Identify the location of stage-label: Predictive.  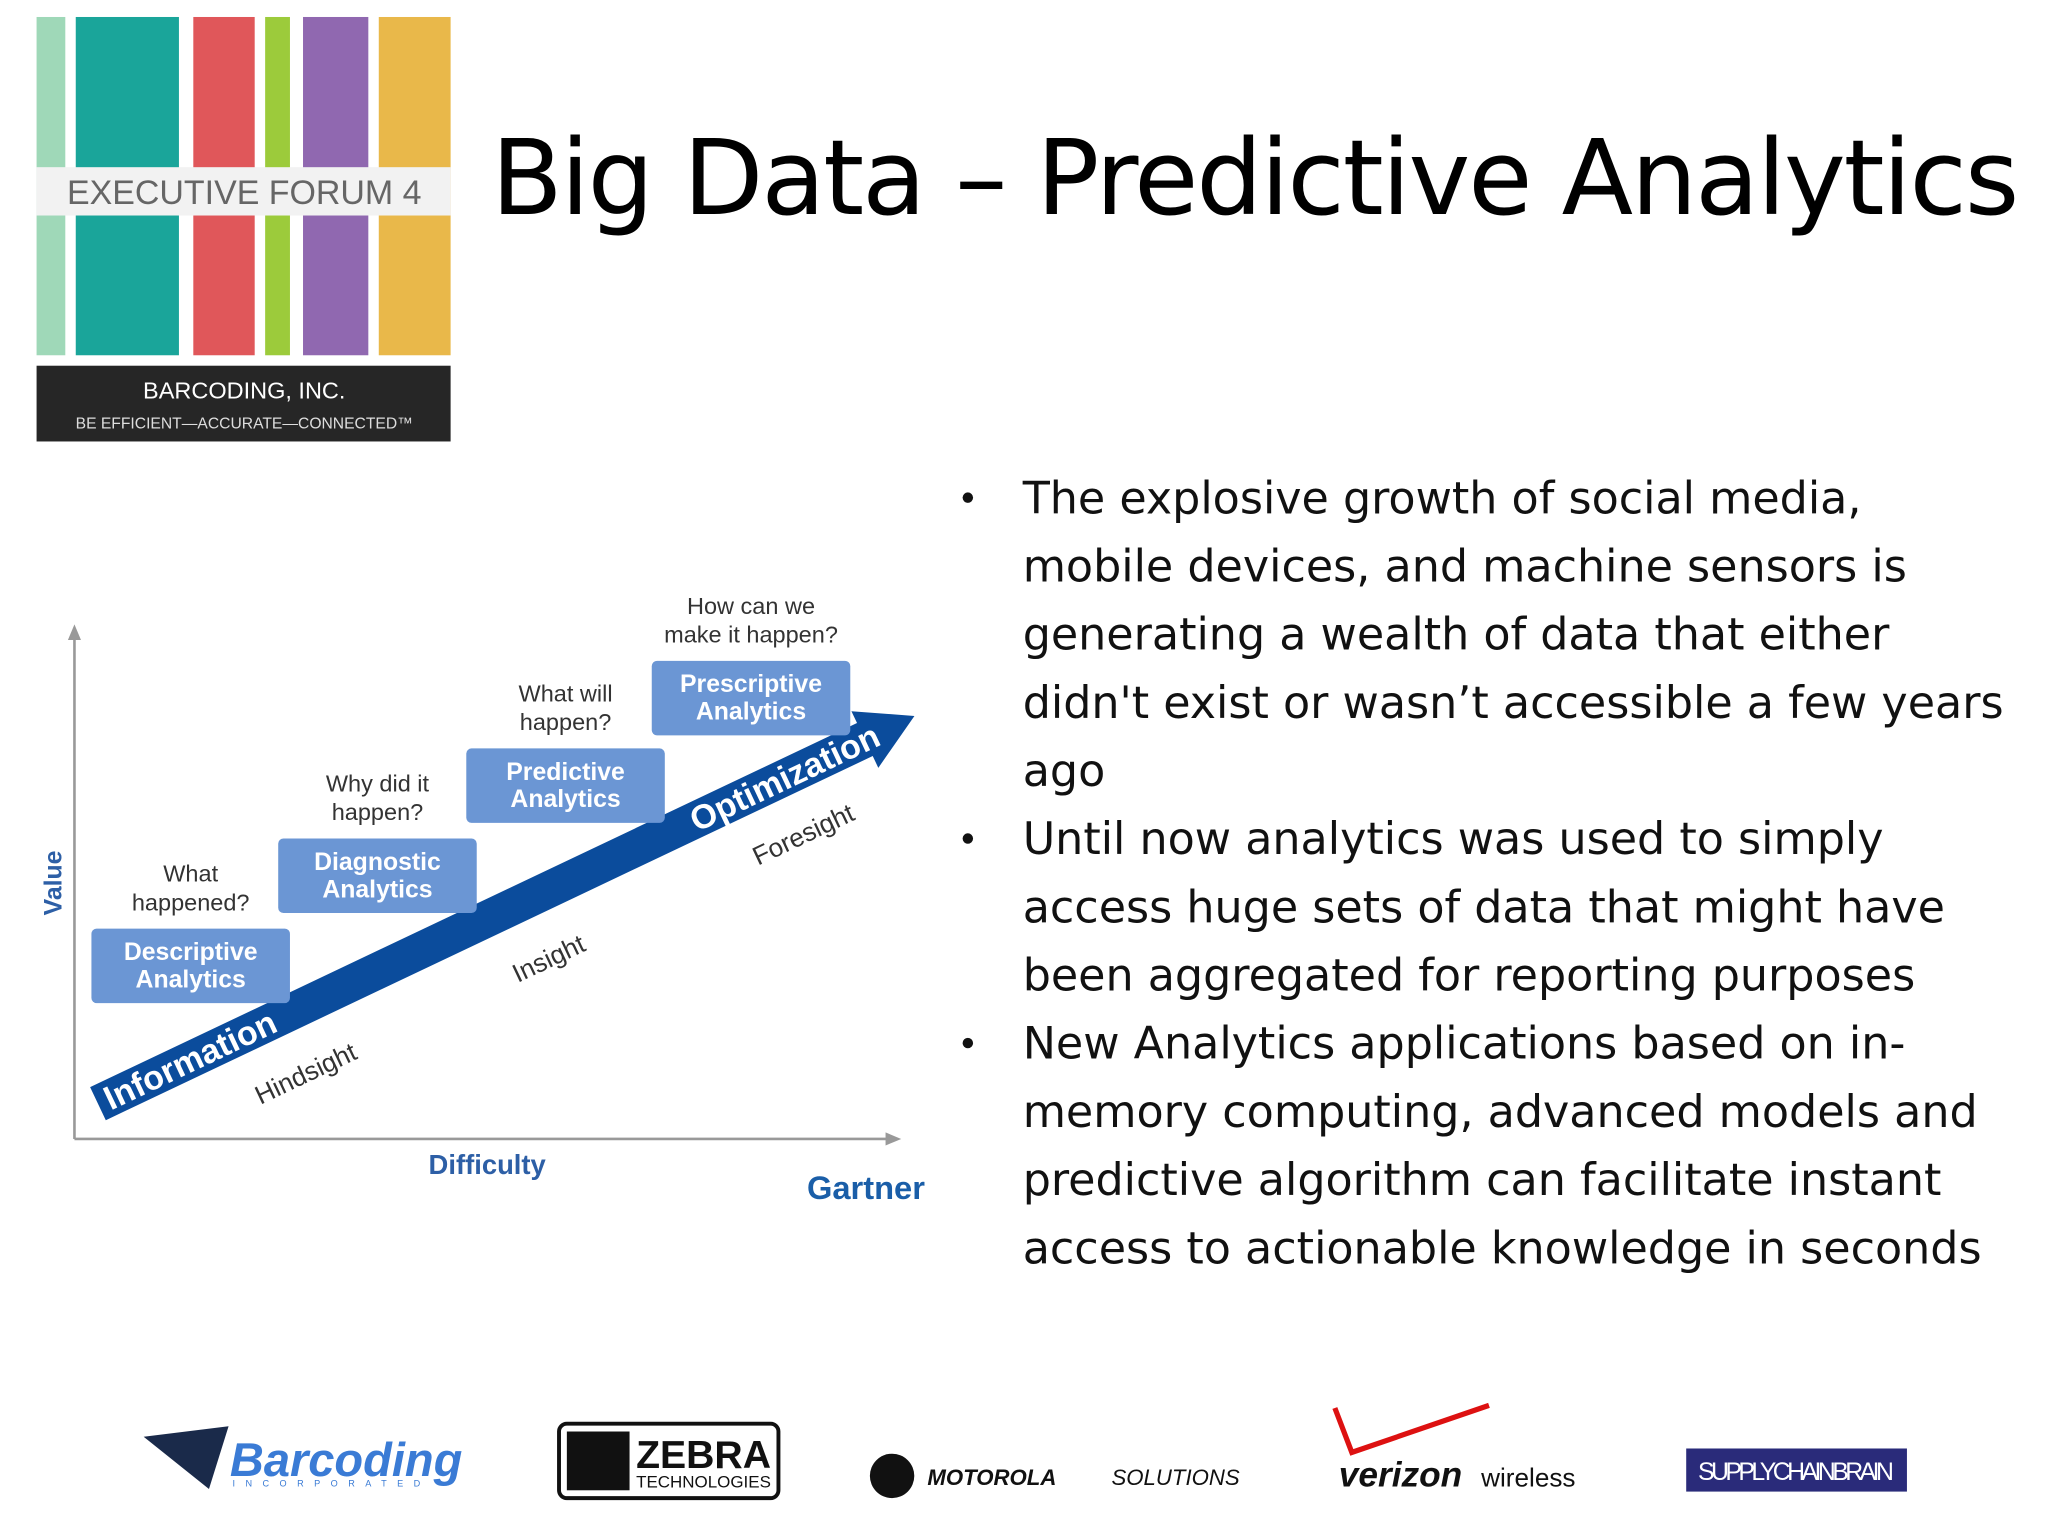
(565, 772).